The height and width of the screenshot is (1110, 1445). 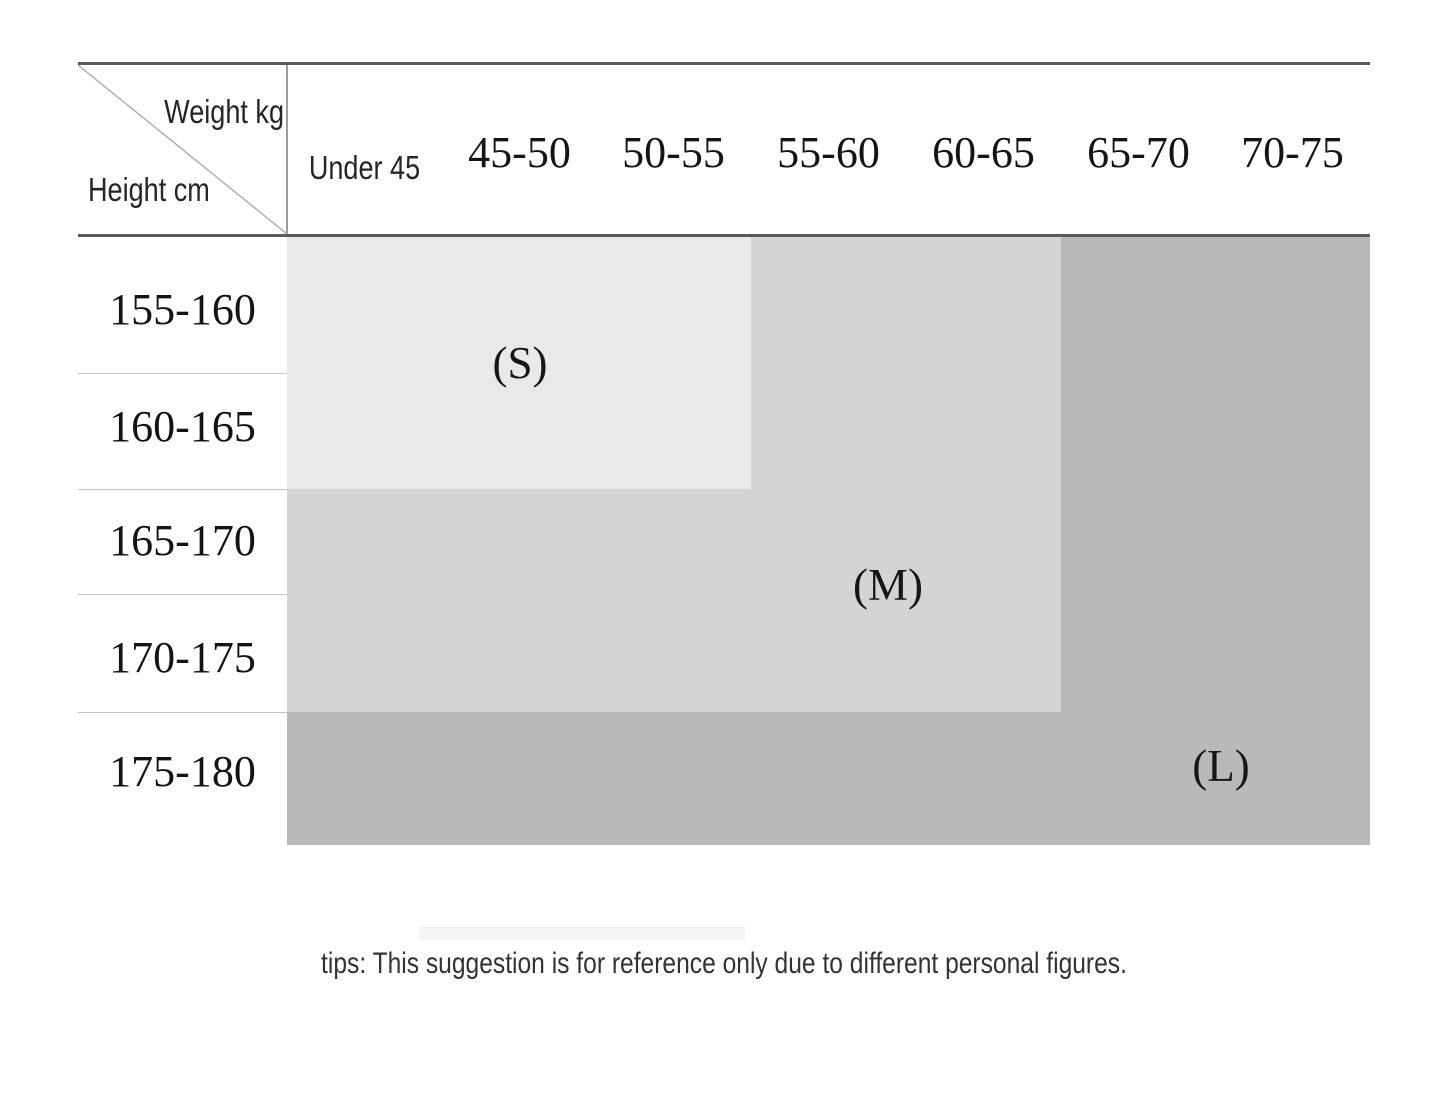 I want to click on table-top-rule, so click(x=724, y=63).